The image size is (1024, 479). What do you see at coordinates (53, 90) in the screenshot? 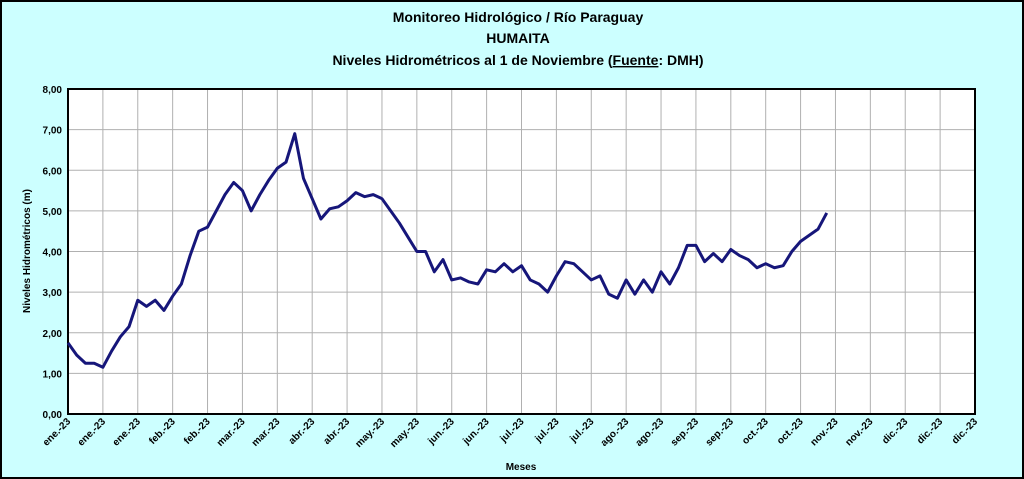
I see `y-tick-label: 8,00` at bounding box center [53, 90].